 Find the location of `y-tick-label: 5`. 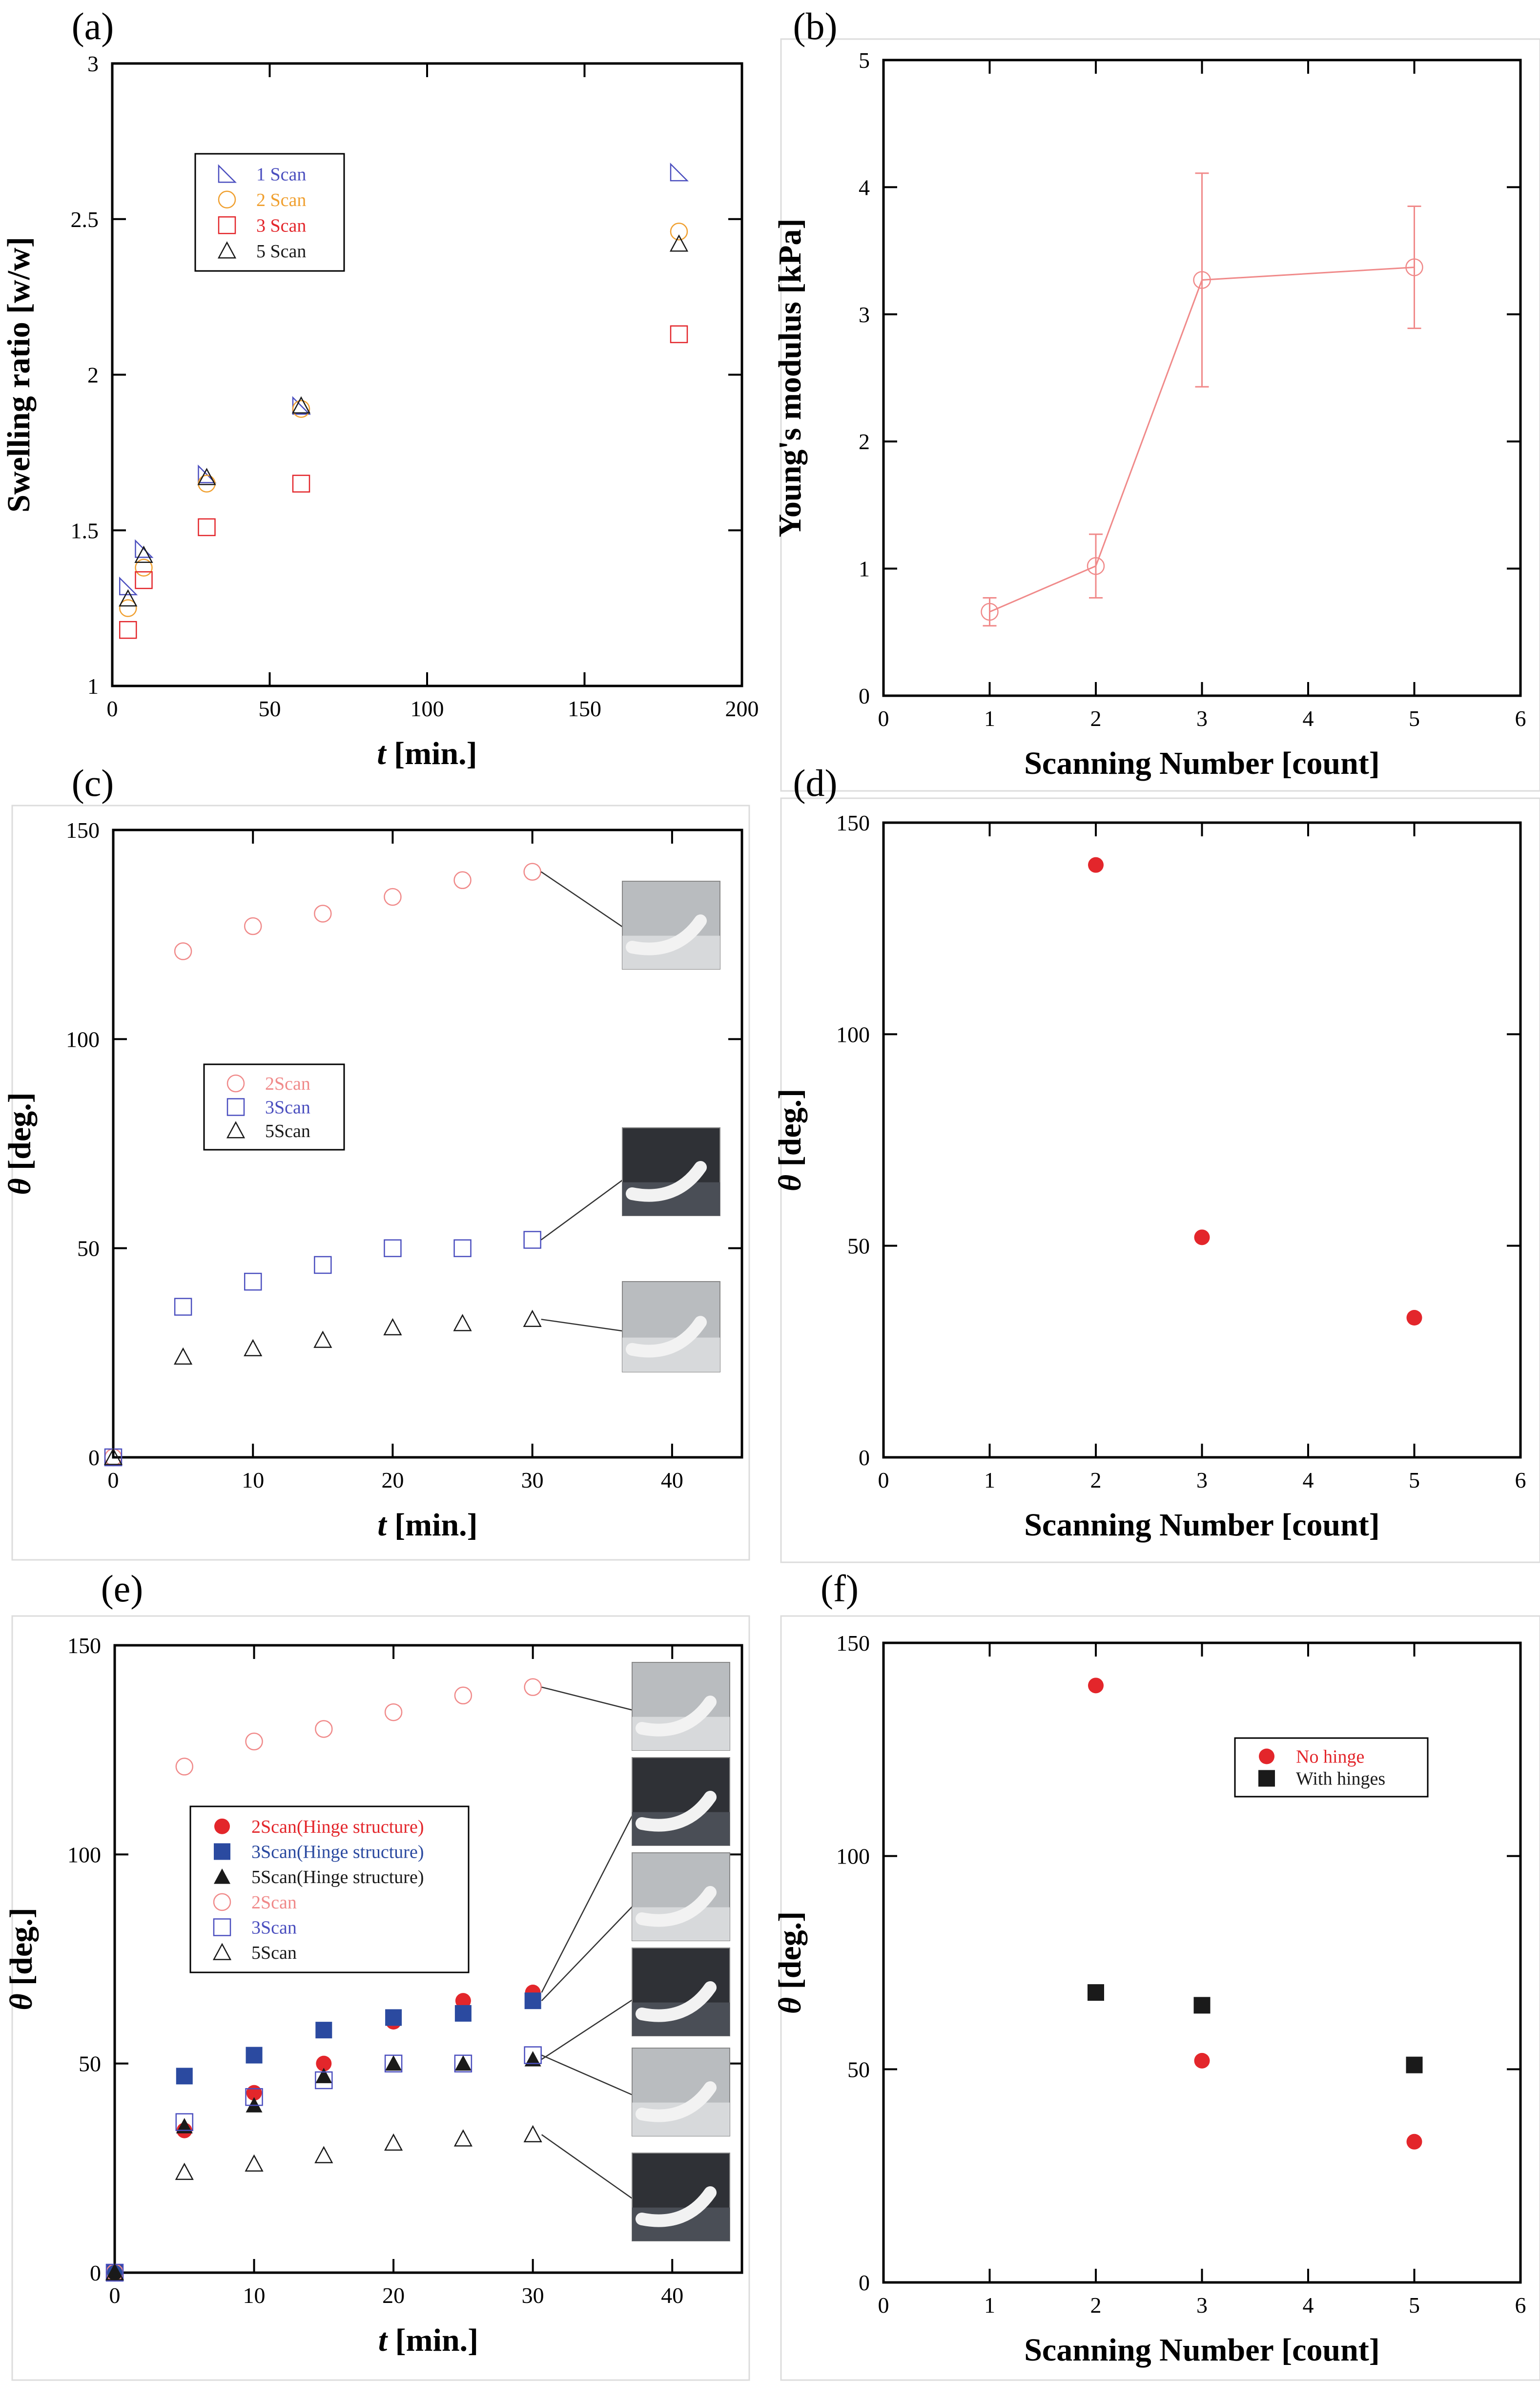

y-tick-label: 5 is located at coordinates (864, 61).